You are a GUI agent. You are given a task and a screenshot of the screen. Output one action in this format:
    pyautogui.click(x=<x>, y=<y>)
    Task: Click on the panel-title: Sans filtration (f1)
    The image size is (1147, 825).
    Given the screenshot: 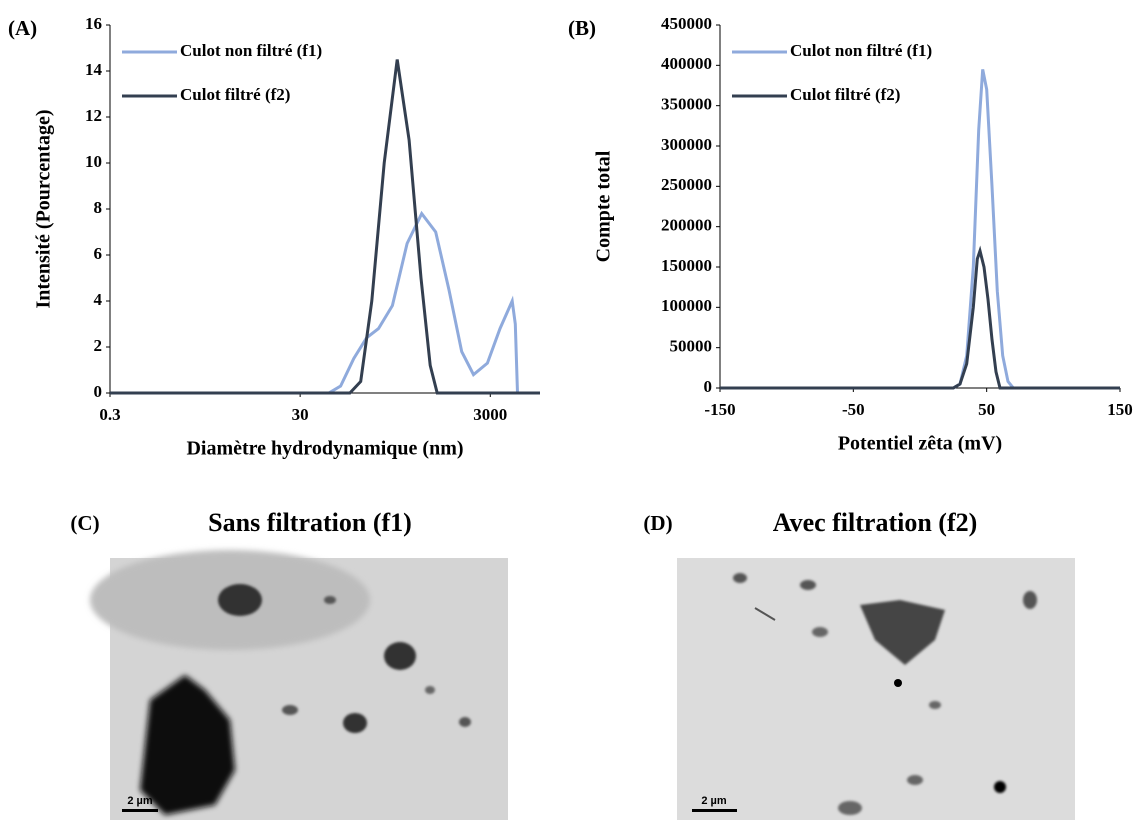 What is the action you would take?
    pyautogui.click(x=310, y=522)
    